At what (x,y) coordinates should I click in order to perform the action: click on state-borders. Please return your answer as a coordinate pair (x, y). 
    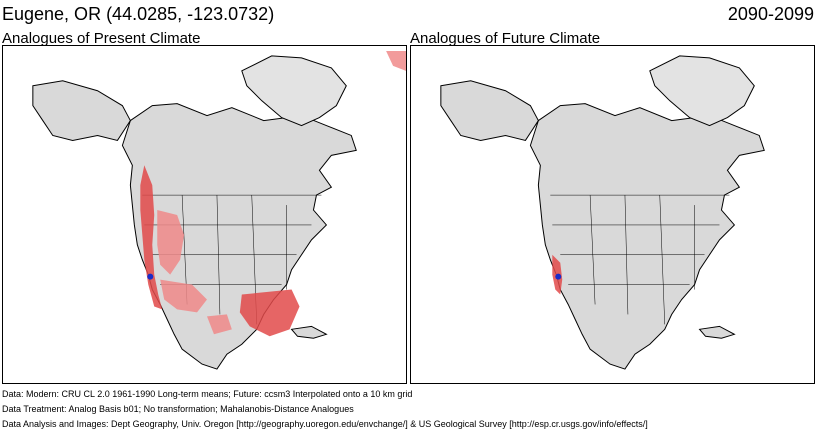
    Looking at the image, I should click on (640, 259).